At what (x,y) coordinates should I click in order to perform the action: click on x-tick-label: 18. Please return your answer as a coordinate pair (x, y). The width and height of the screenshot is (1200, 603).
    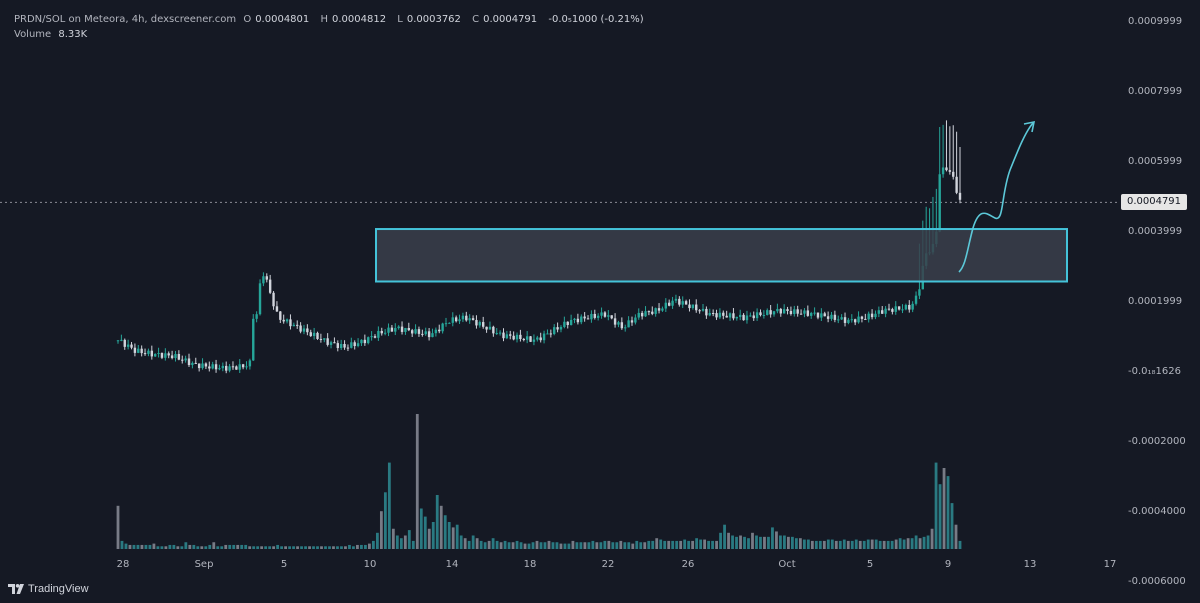
    Looking at the image, I should click on (530, 564).